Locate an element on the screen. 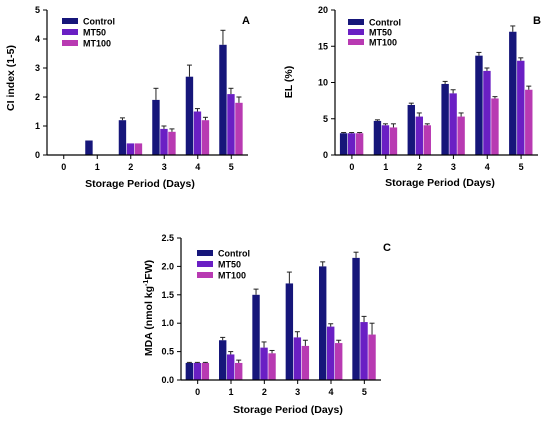 The width and height of the screenshot is (550, 421). panel-b-letter: B is located at coordinates (537, 21).